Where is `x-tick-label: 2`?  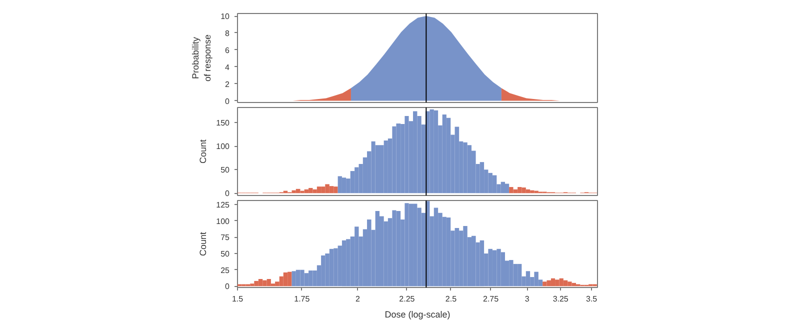 x-tick-label: 2 is located at coordinates (357, 299).